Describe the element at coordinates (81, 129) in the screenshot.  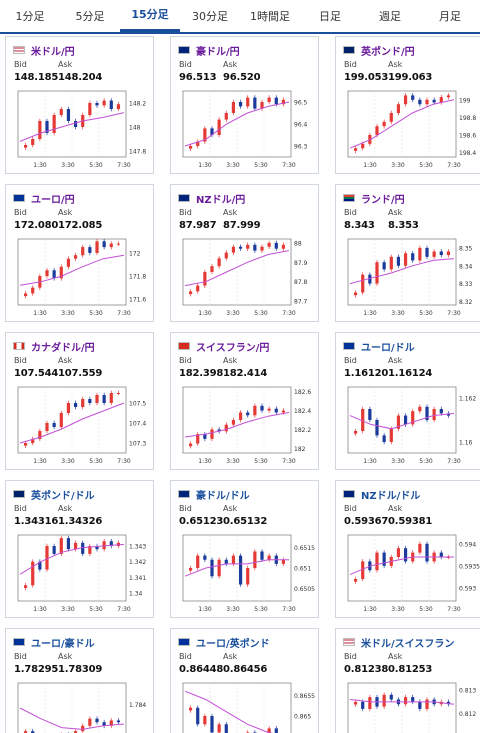
I see `price-chart: 148.2 148 147.8 1:30 3:30 5:30 7:30` at that location.